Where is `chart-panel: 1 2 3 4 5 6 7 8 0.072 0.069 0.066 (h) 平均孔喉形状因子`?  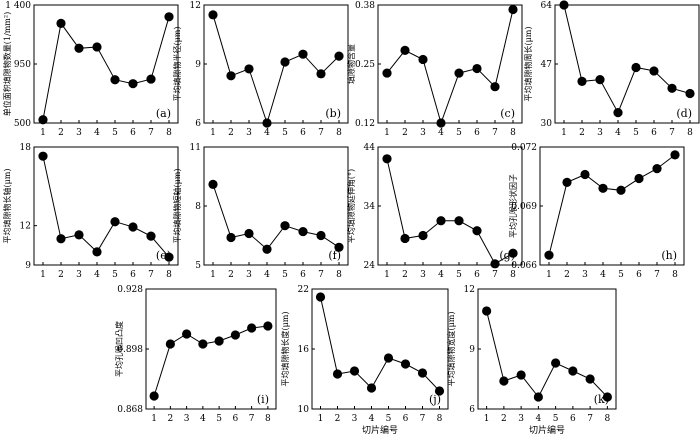
chart-panel: 1 2 3 4 5 6 7 8 0.072 0.069 0.066 (h) 平均孔喉形状因子 is located at coordinates (596, 211).